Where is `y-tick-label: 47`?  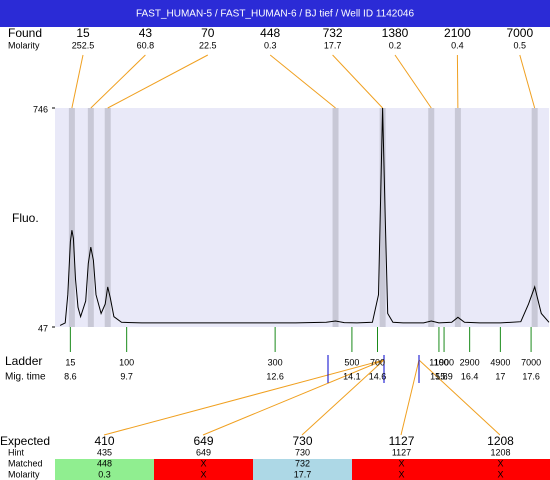
y-tick-label: 47 is located at coordinates (43, 328).